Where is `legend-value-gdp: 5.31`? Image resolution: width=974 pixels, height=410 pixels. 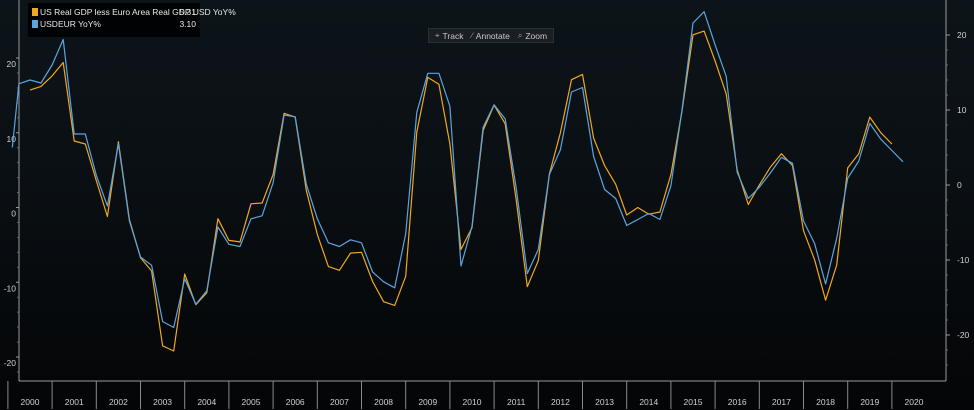 legend-value-gdp: 5.31 is located at coordinates (187, 12).